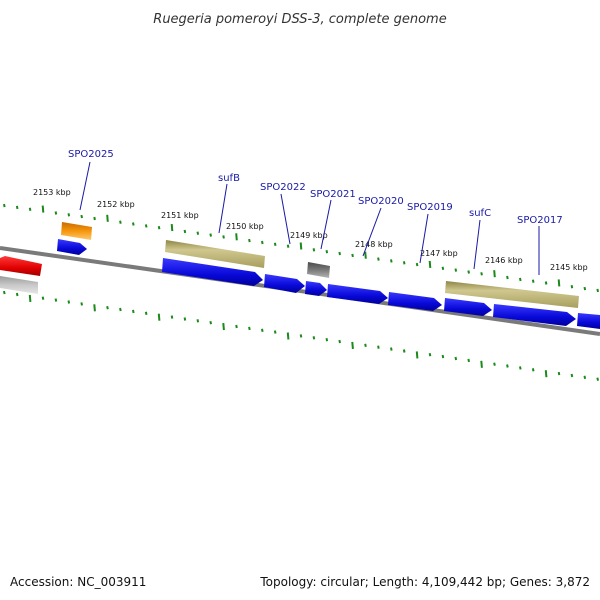 The height and width of the screenshot is (600, 600). What do you see at coordinates (21, 266) in the screenshot?
I see `red-feature` at bounding box center [21, 266].